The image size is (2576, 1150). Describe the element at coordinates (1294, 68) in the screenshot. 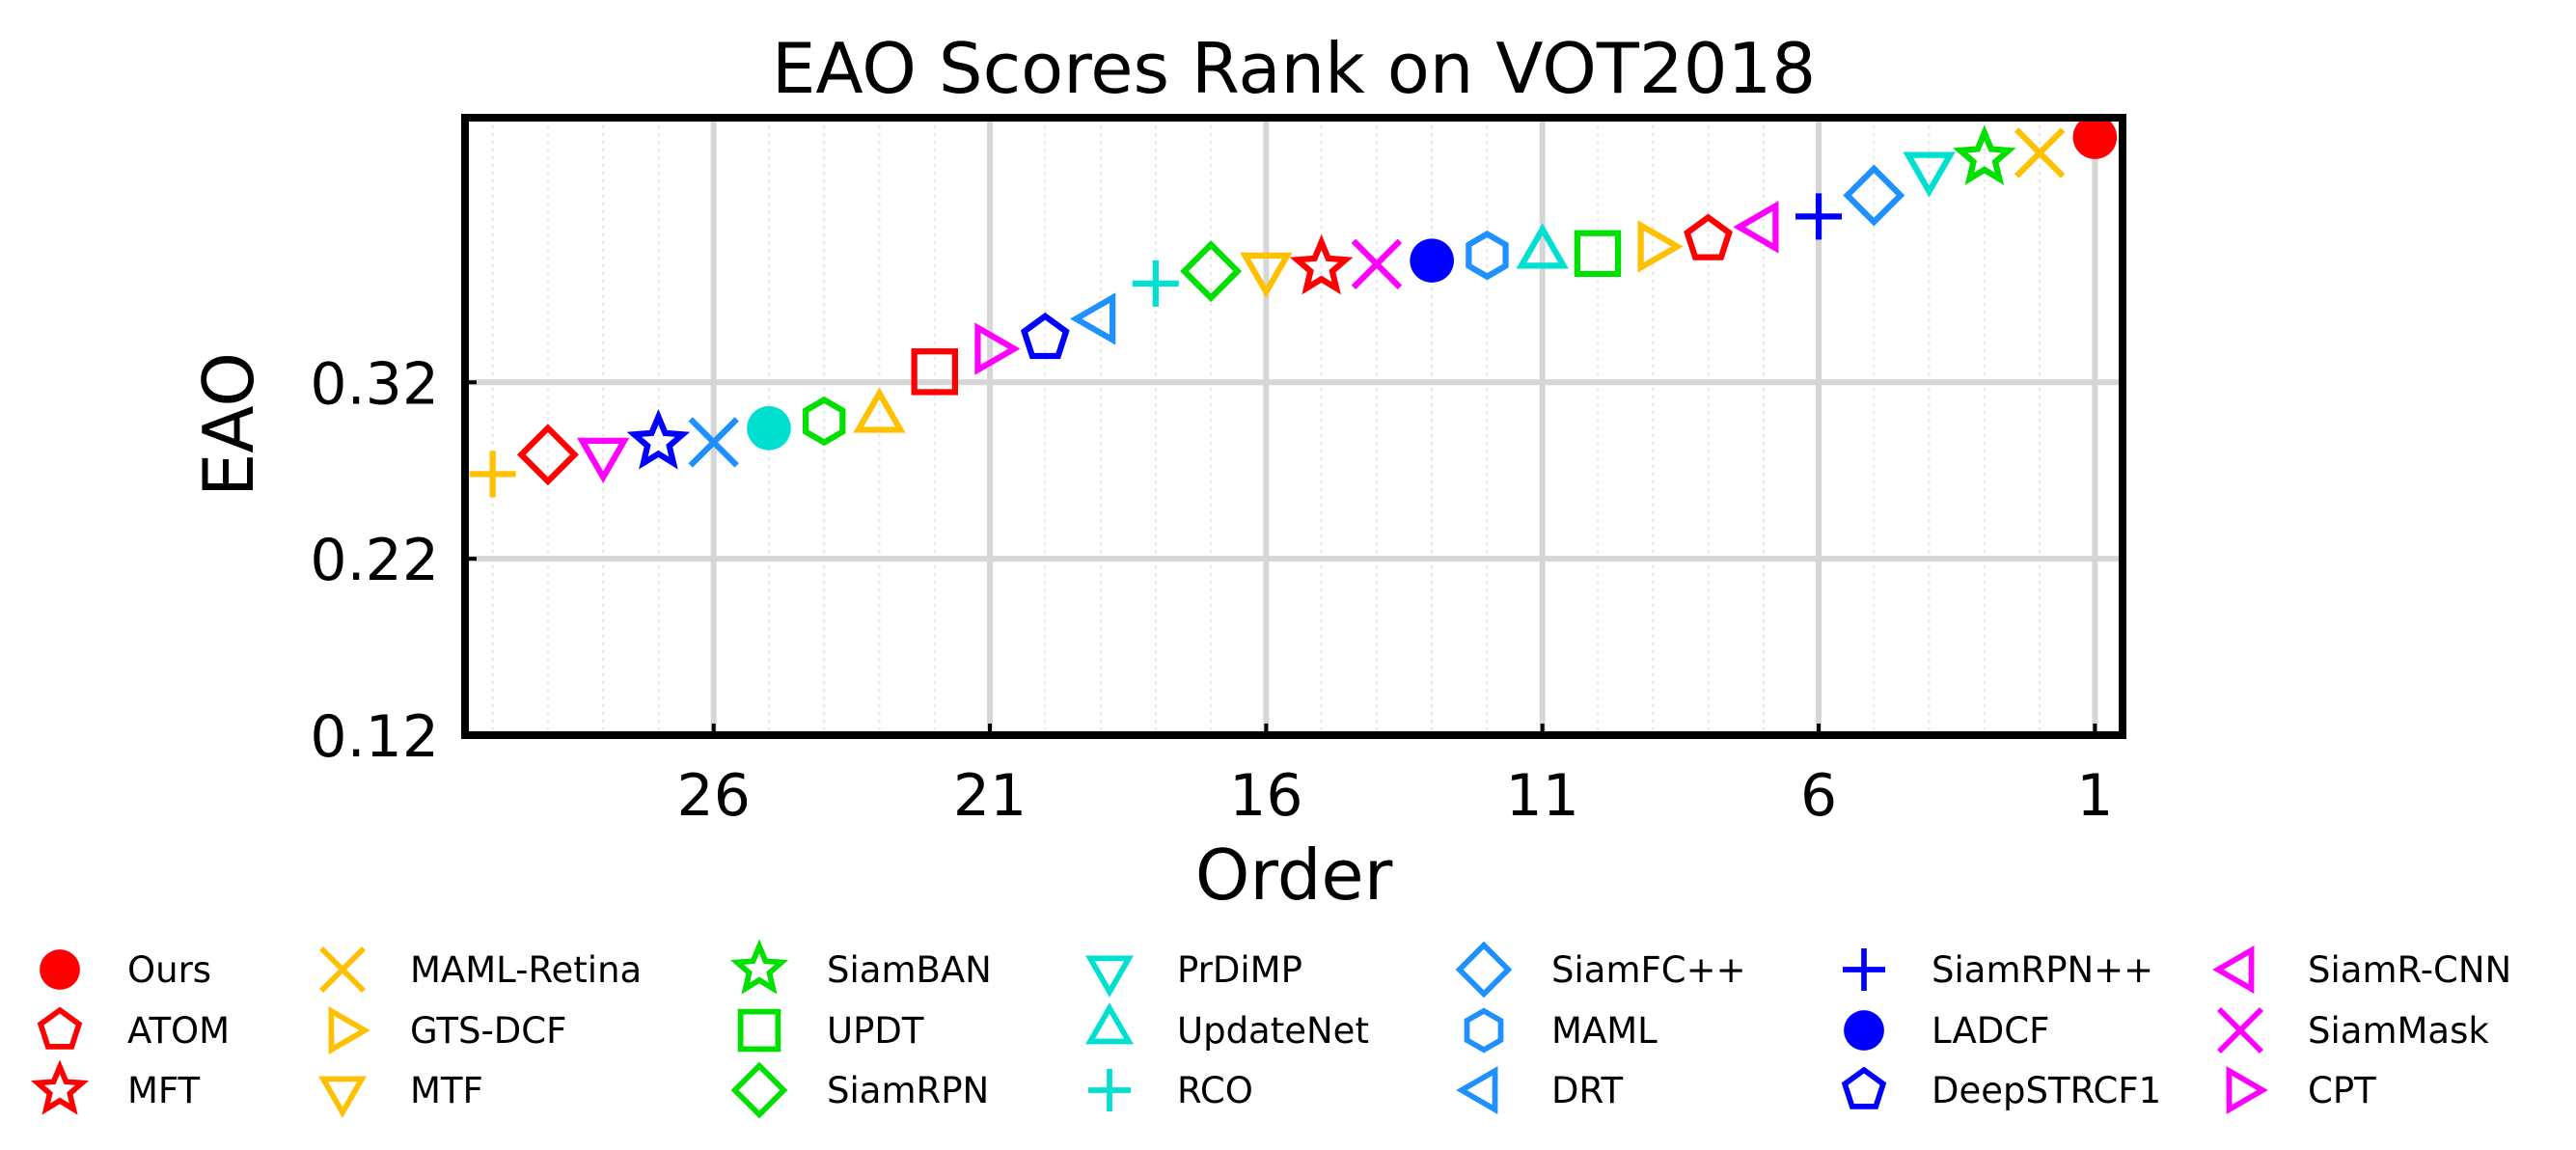

I see `chart-title: EAO Scores Rank on VOT2018` at that location.